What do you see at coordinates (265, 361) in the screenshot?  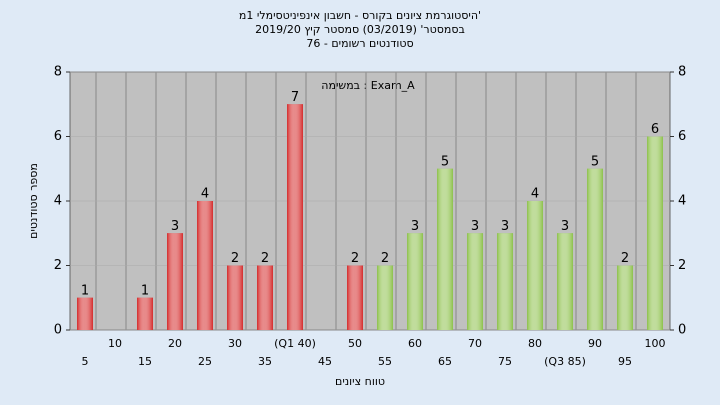 I see `x-tick-label: 35` at bounding box center [265, 361].